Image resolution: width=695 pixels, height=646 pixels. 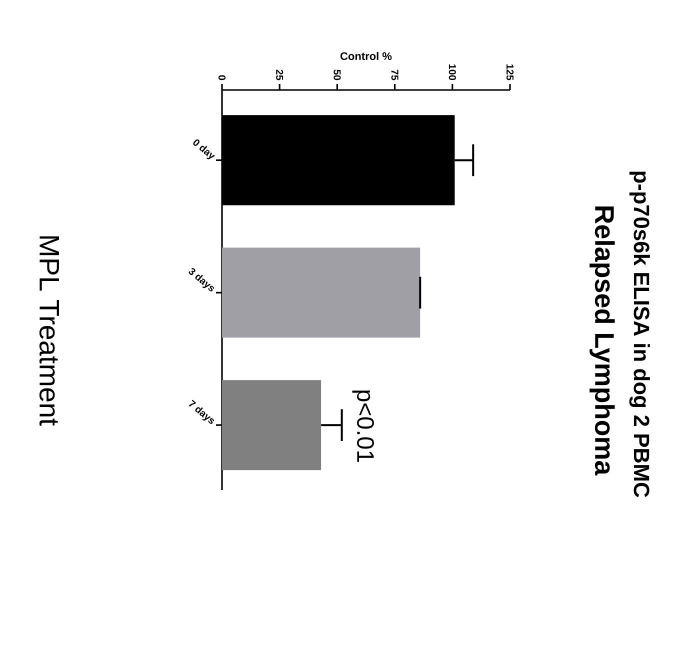 What do you see at coordinates (639, 335) in the screenshot?
I see `text: p-p70s6k ELISA in dog 2 PBMC` at bounding box center [639, 335].